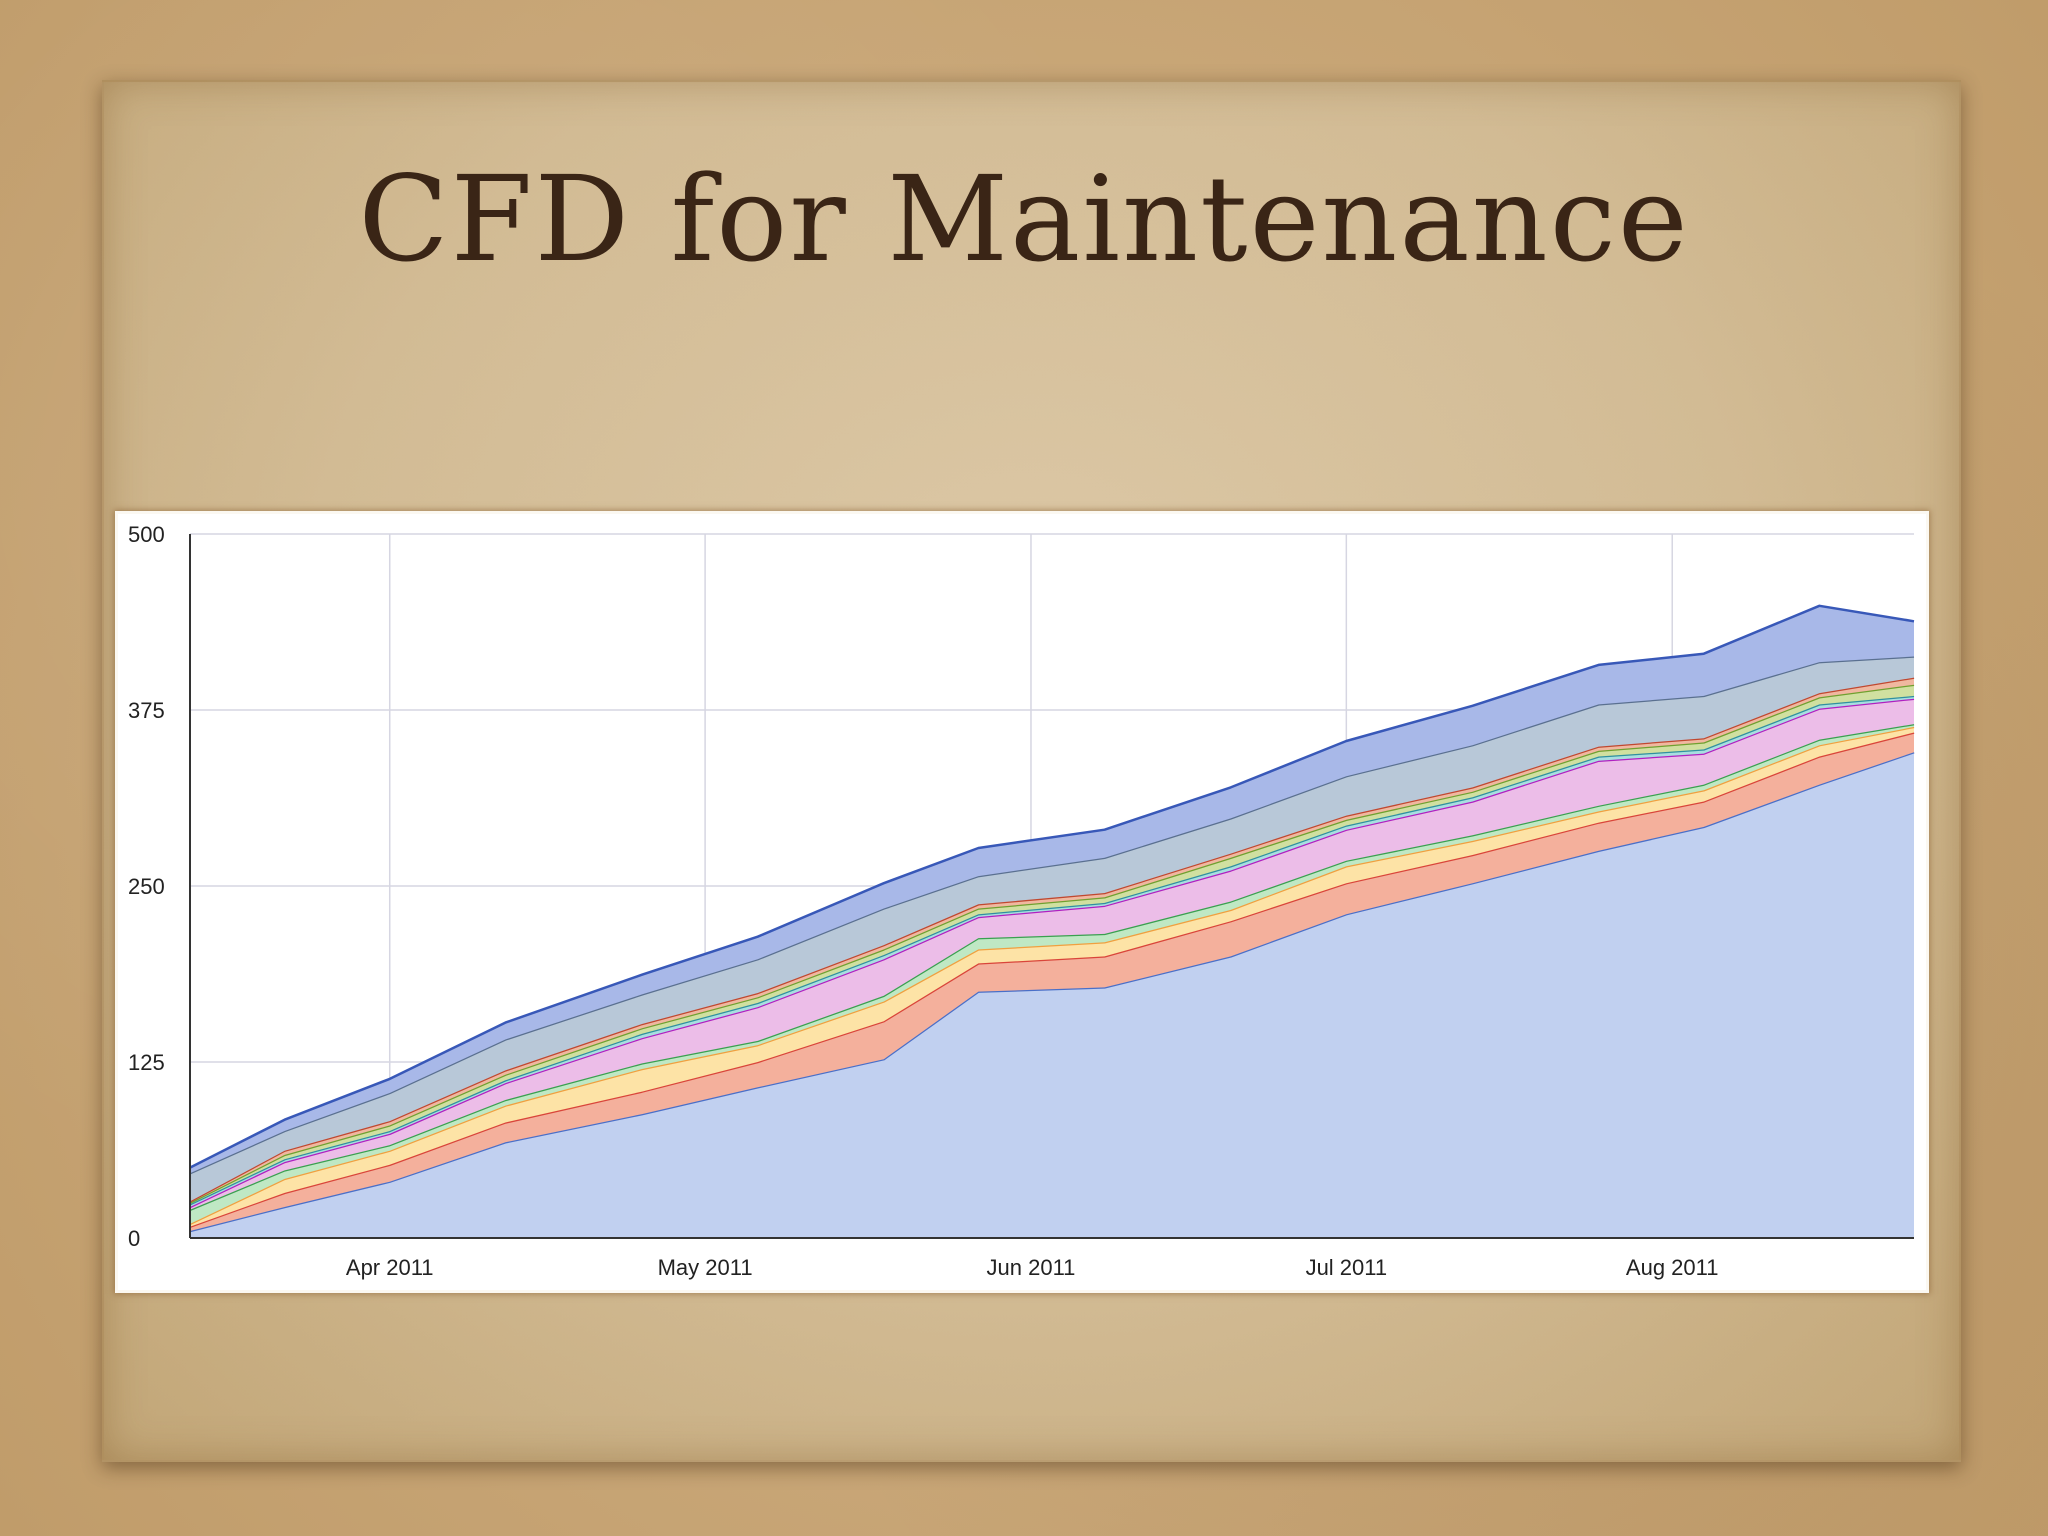  Describe the element at coordinates (1031, 1267) in the screenshot. I see `x-tick-label: Jun 2011` at that location.